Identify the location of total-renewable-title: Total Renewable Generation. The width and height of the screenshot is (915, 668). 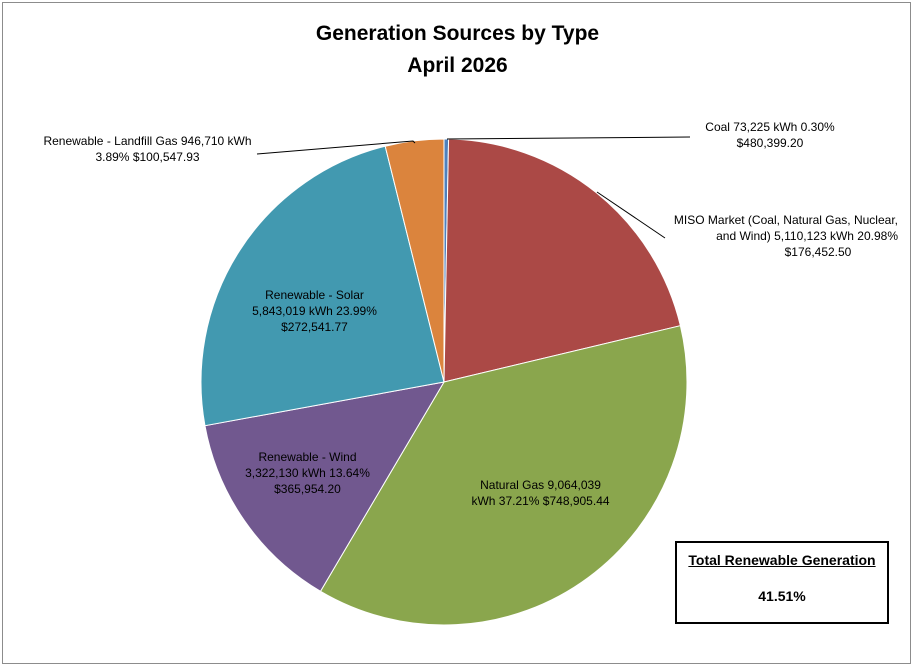
(782, 560).